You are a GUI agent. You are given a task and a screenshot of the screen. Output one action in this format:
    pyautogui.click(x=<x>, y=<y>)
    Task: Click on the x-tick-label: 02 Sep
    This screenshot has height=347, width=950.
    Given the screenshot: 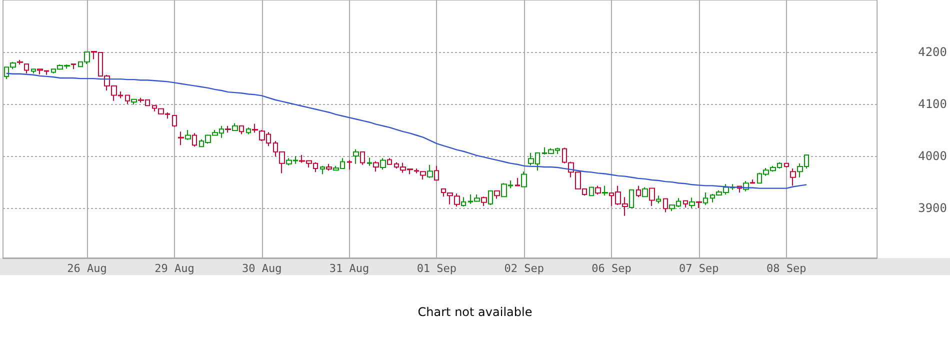 What is the action you would take?
    pyautogui.click(x=524, y=268)
    